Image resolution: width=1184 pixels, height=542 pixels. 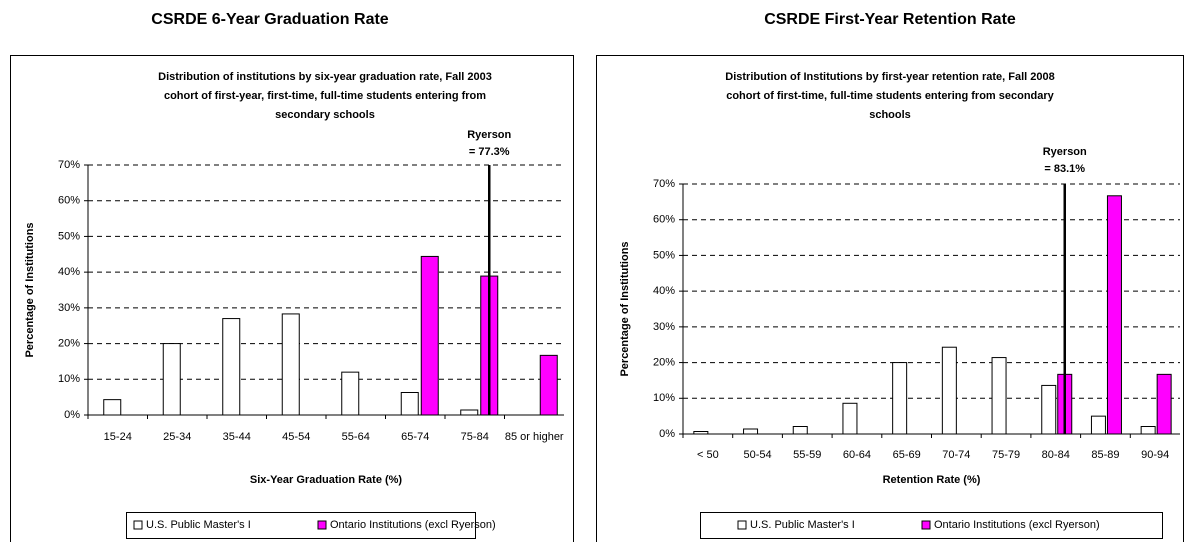 I want to click on annotation-value: = 77.3%, so click(x=489, y=152).